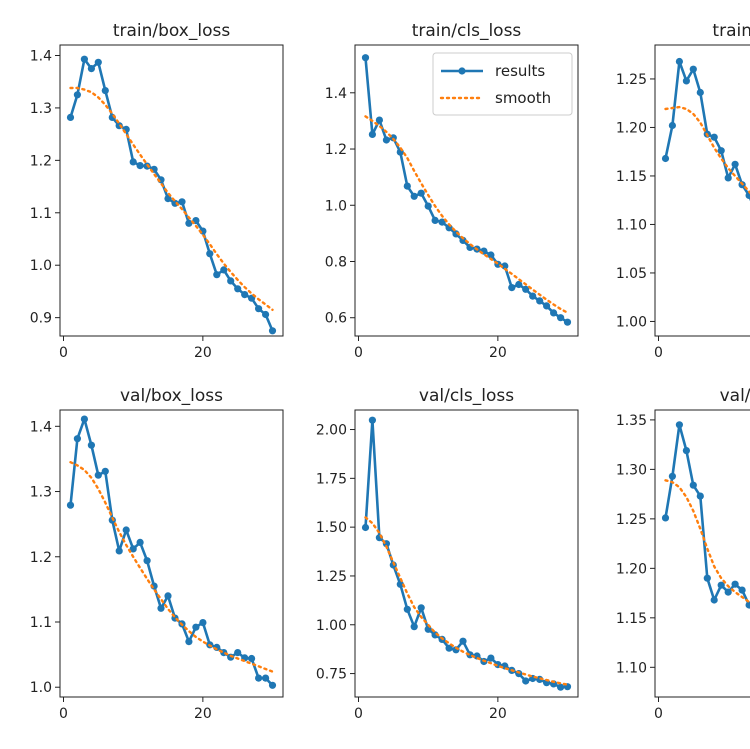  Describe the element at coordinates (631, 274) in the screenshot. I see `y-tick-label: 1.05` at that location.